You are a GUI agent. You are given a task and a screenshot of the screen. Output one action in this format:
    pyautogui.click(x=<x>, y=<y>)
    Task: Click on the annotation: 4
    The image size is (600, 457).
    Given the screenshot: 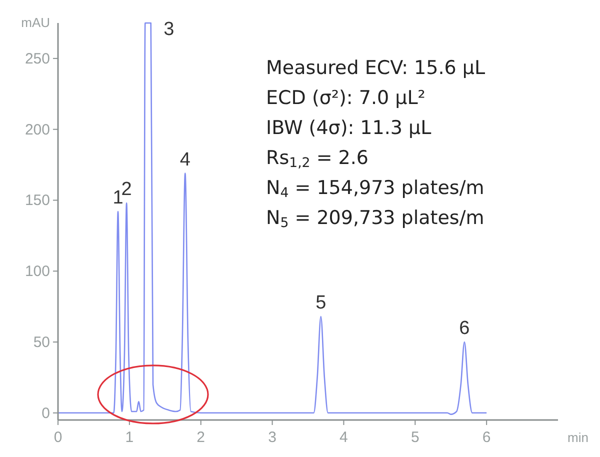 What is the action you would take?
    pyautogui.click(x=185, y=159)
    